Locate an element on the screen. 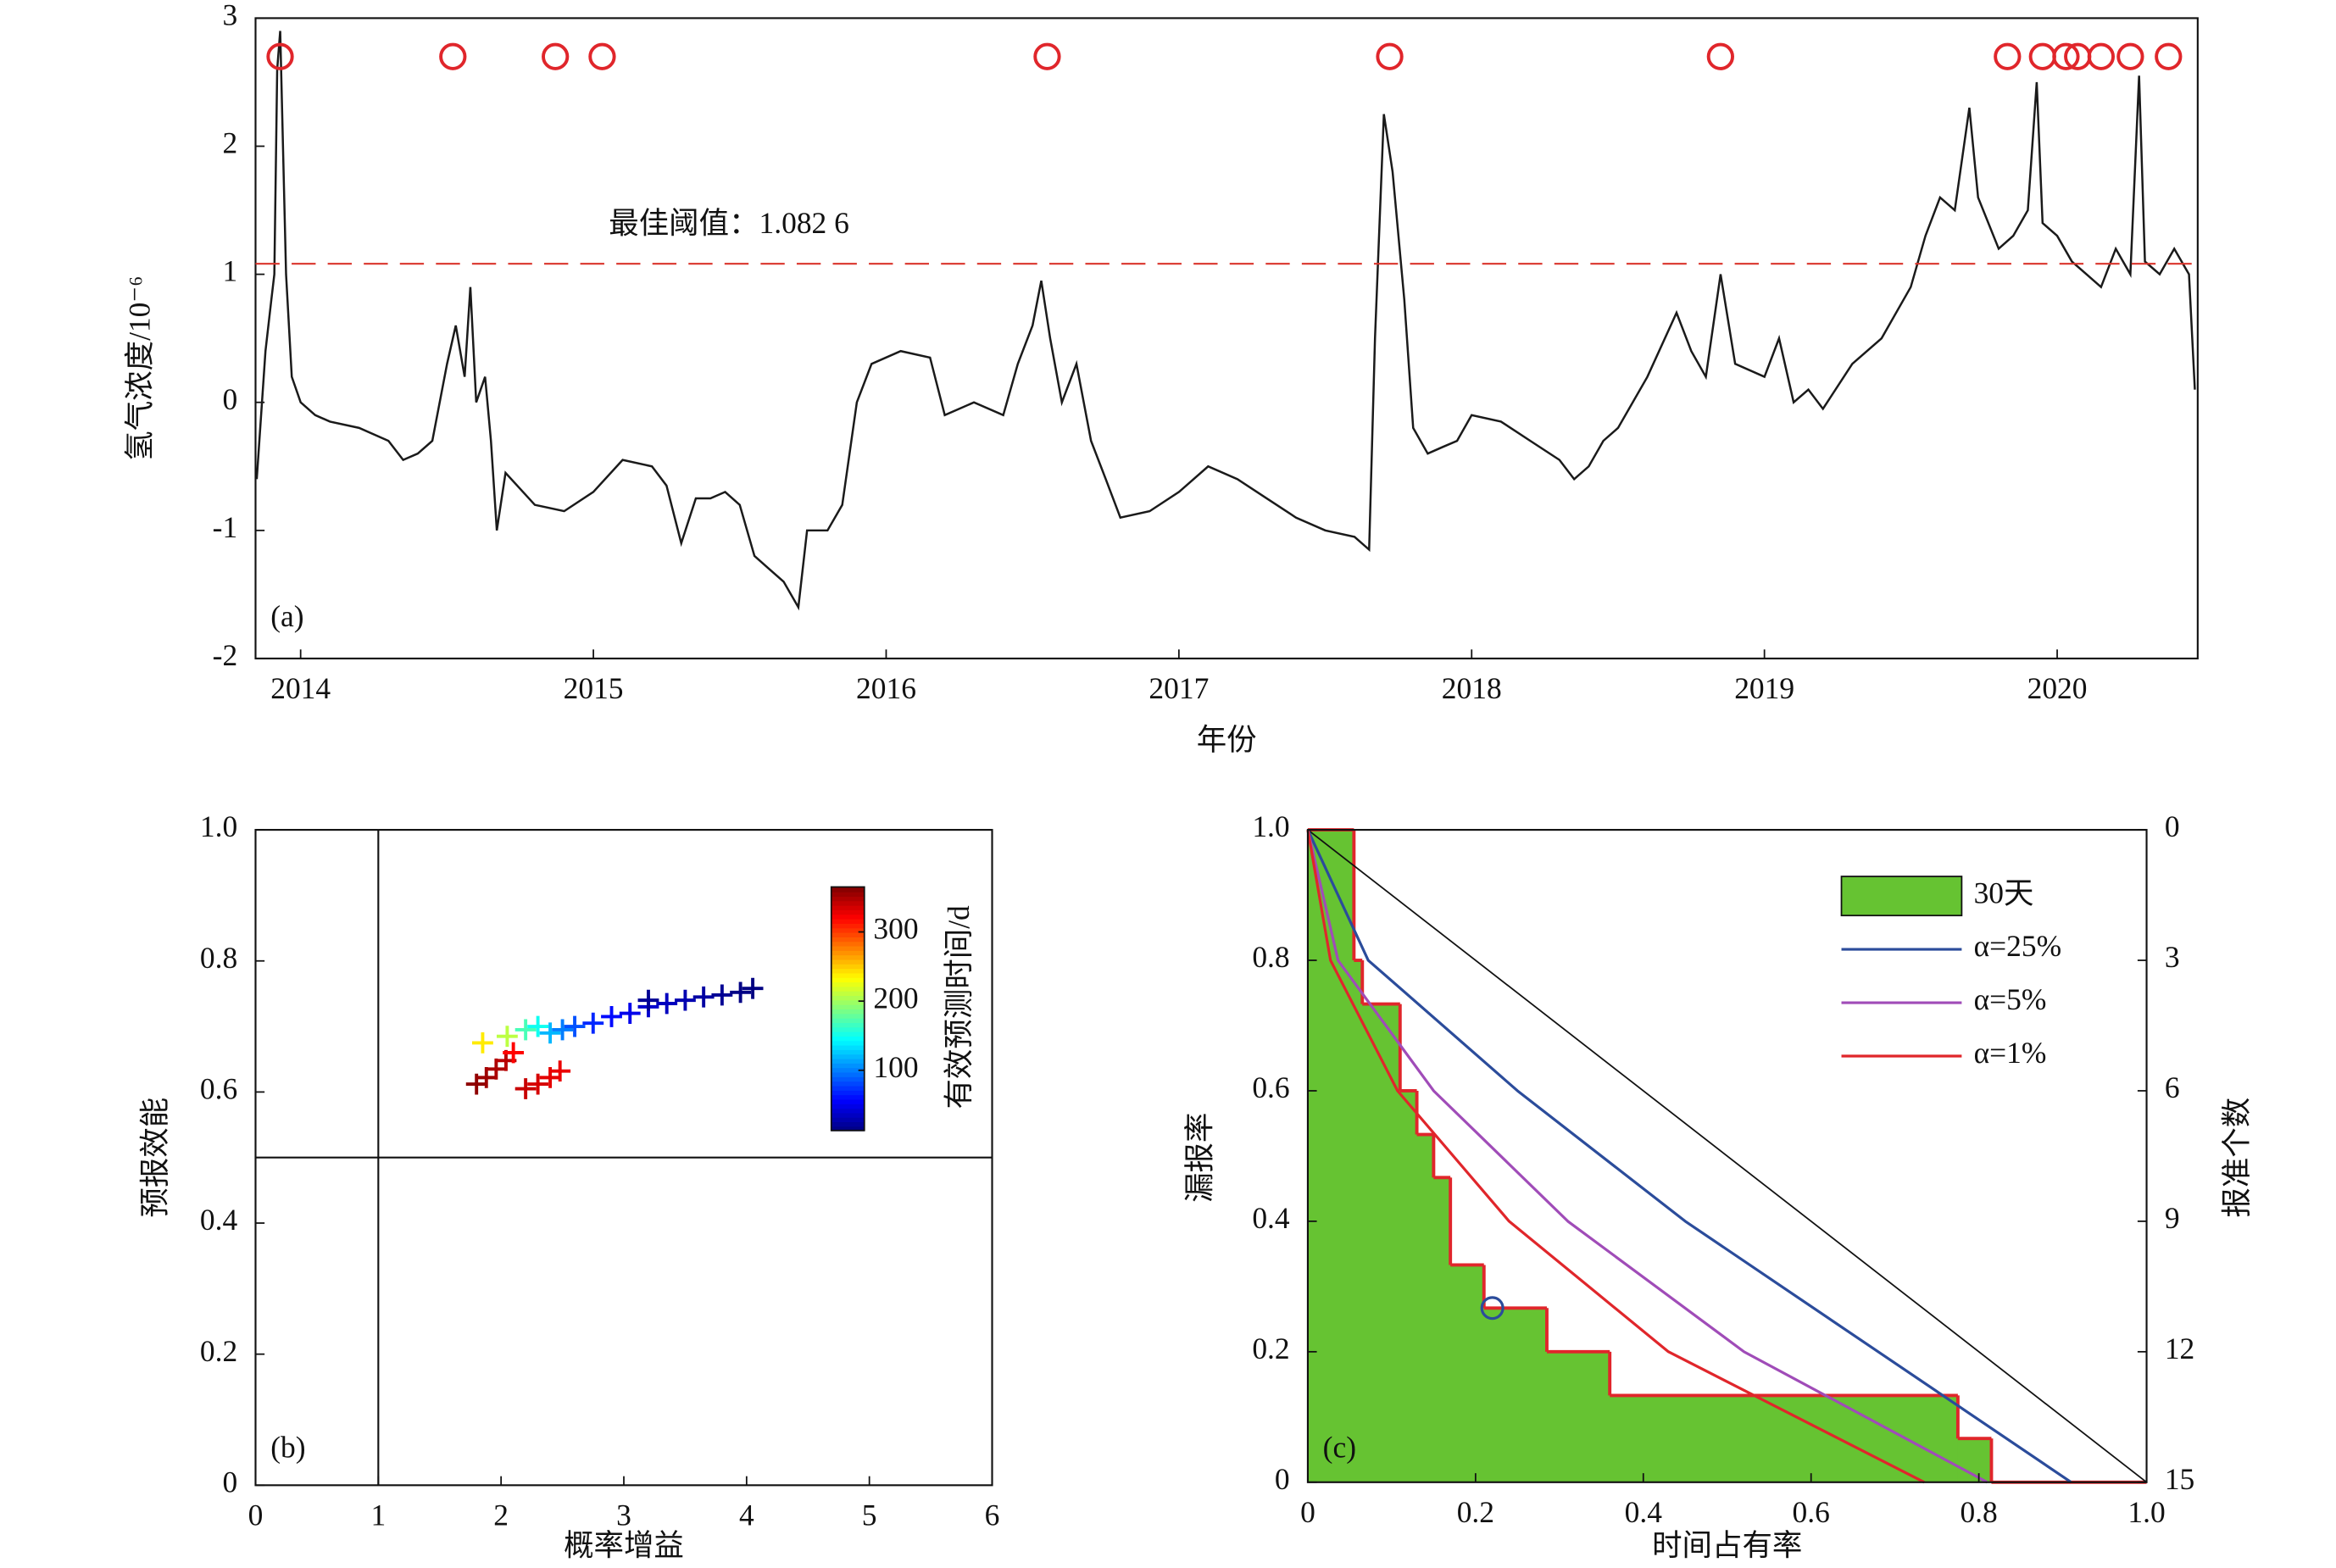 The height and width of the screenshot is (1568, 2336). x-tick-label: 0.4 is located at coordinates (1644, 1512).